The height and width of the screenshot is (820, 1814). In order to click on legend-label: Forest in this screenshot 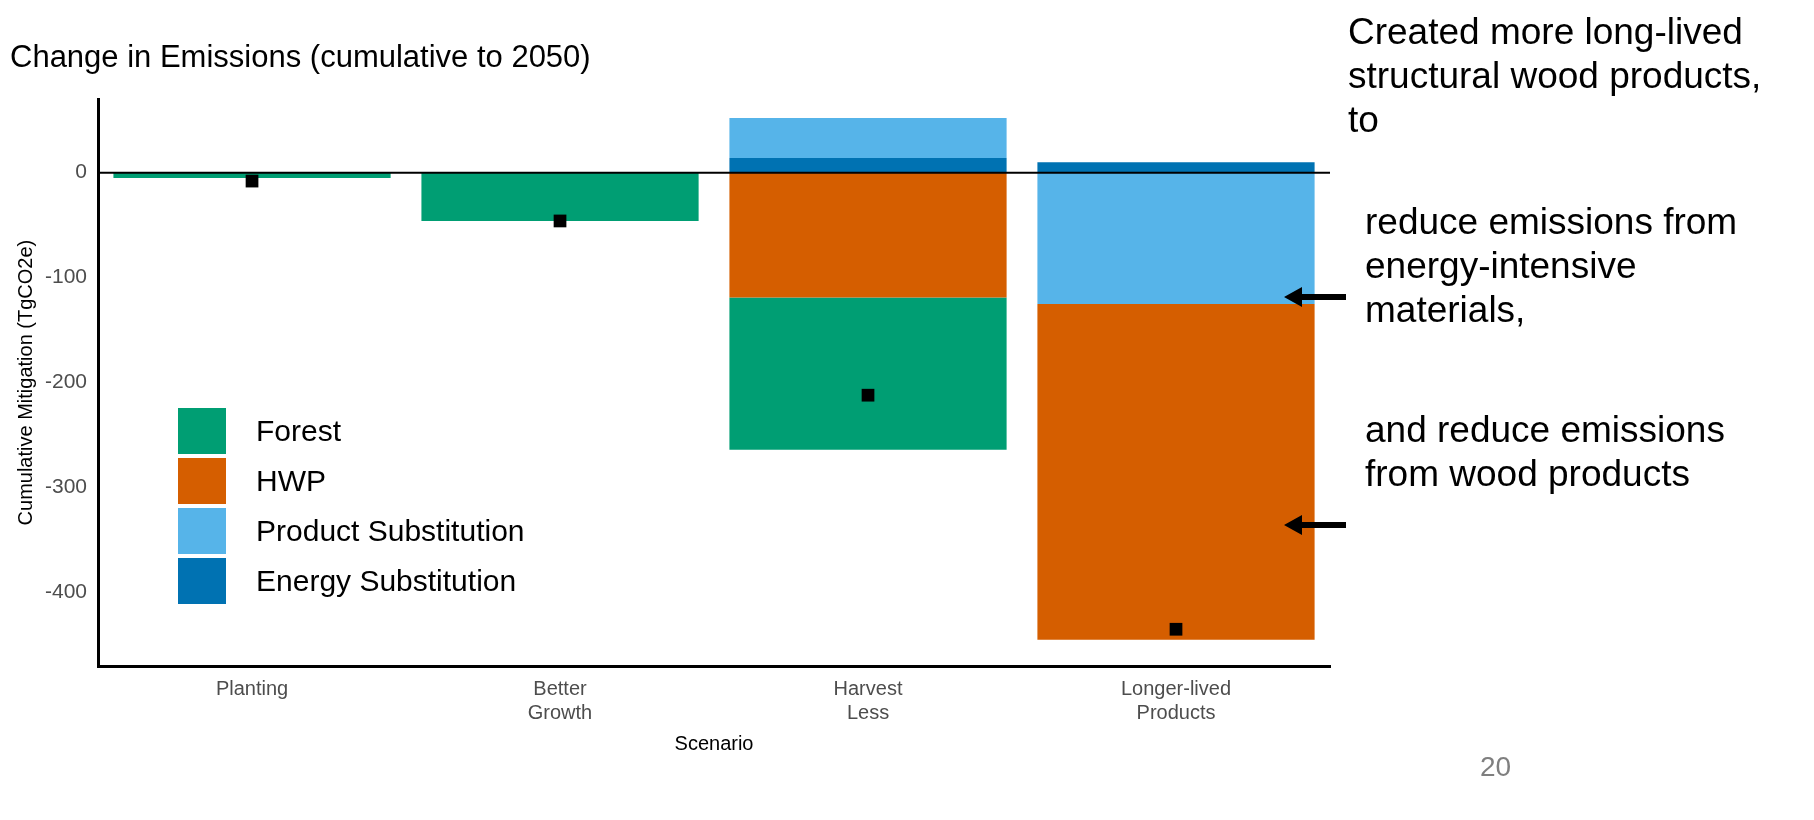, I will do `click(299, 431)`.